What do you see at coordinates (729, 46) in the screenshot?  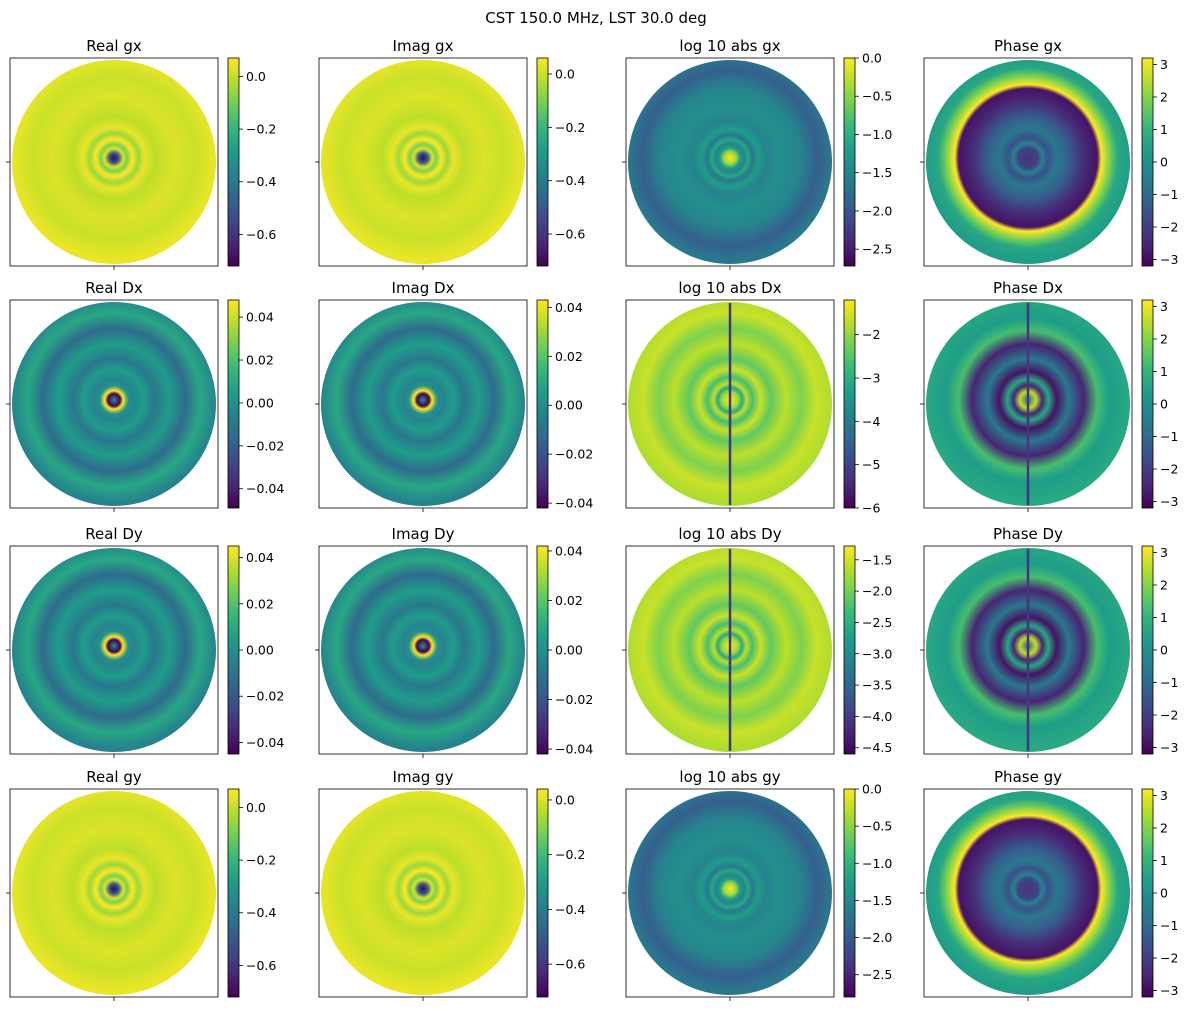 I see `panel-title: log 10 abs gx` at bounding box center [729, 46].